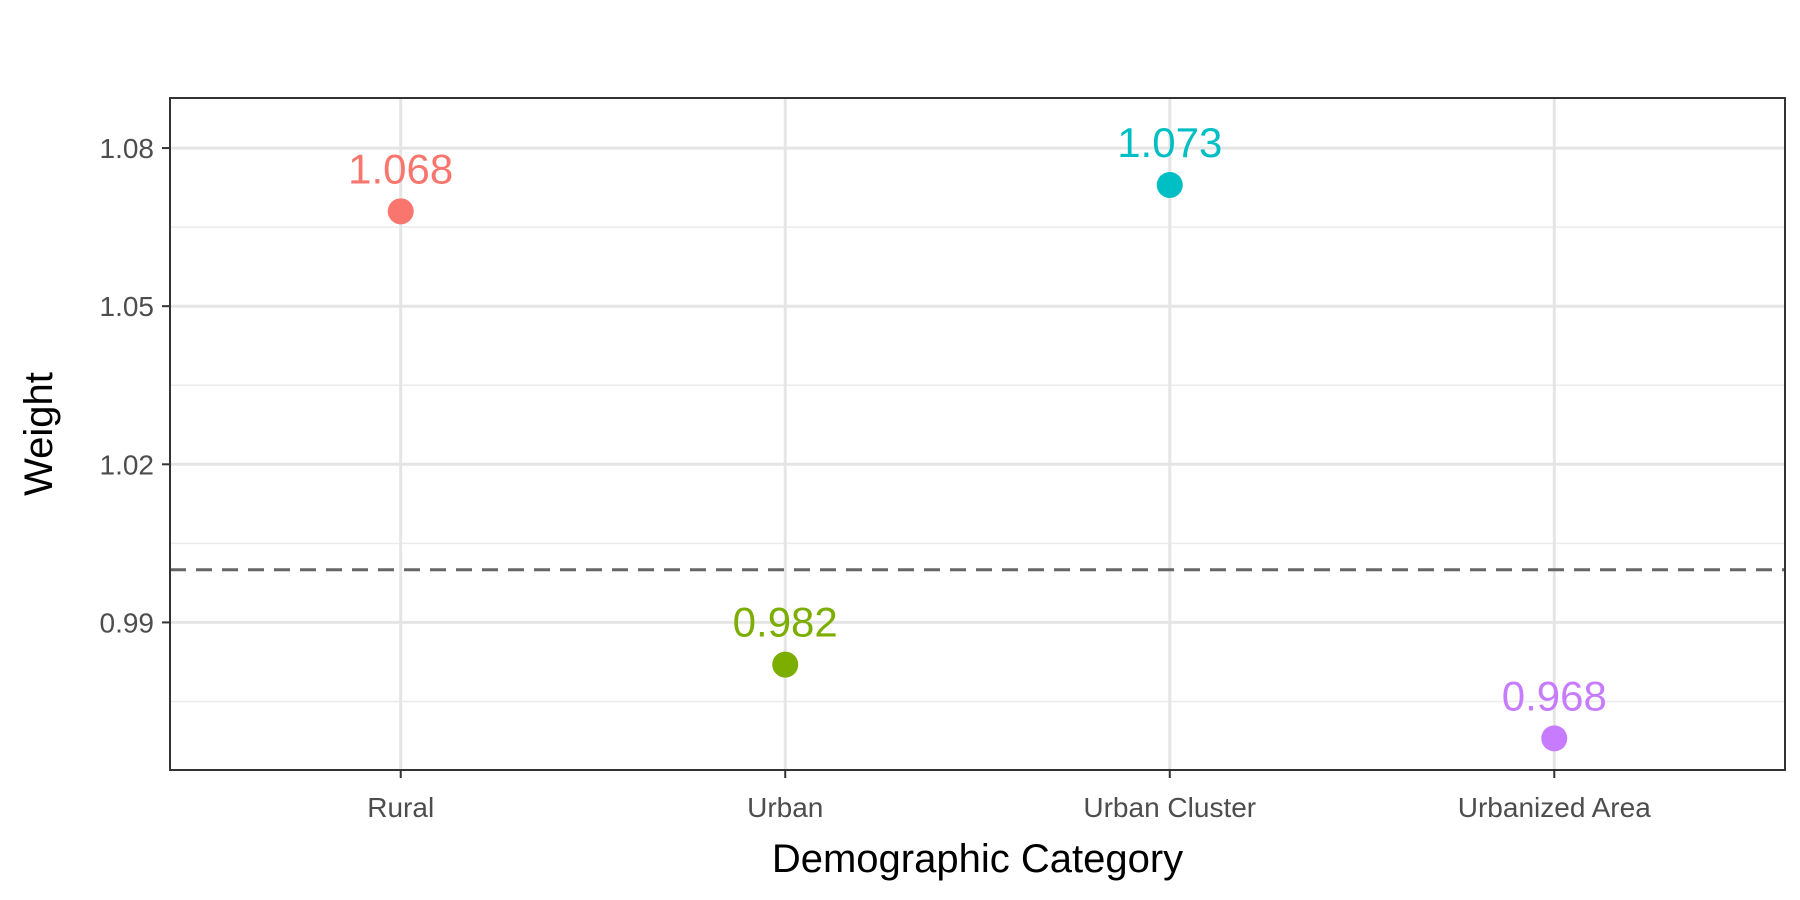 This screenshot has height=900, width=1800. I want to click on x-axis-title: Demographic Category, so click(977, 859).